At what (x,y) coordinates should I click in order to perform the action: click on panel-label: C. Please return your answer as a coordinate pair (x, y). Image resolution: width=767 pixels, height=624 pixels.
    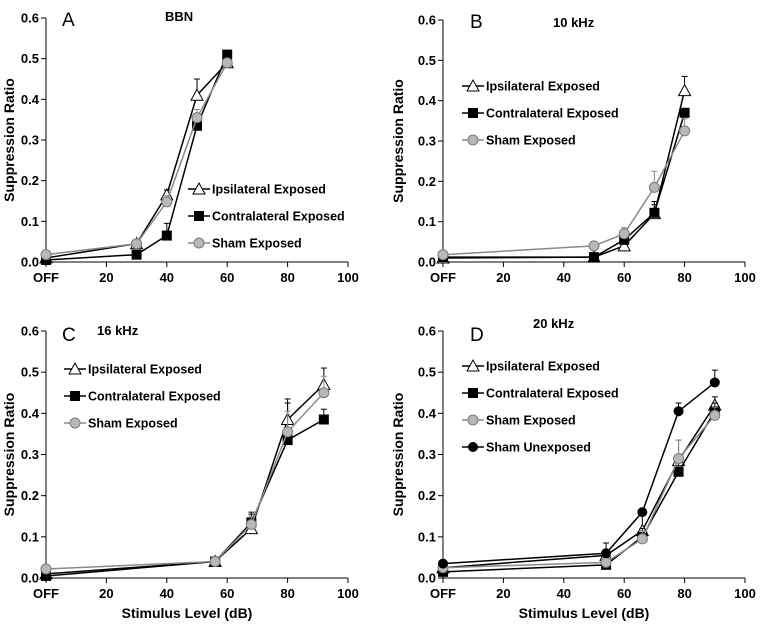
    Looking at the image, I should click on (69, 335).